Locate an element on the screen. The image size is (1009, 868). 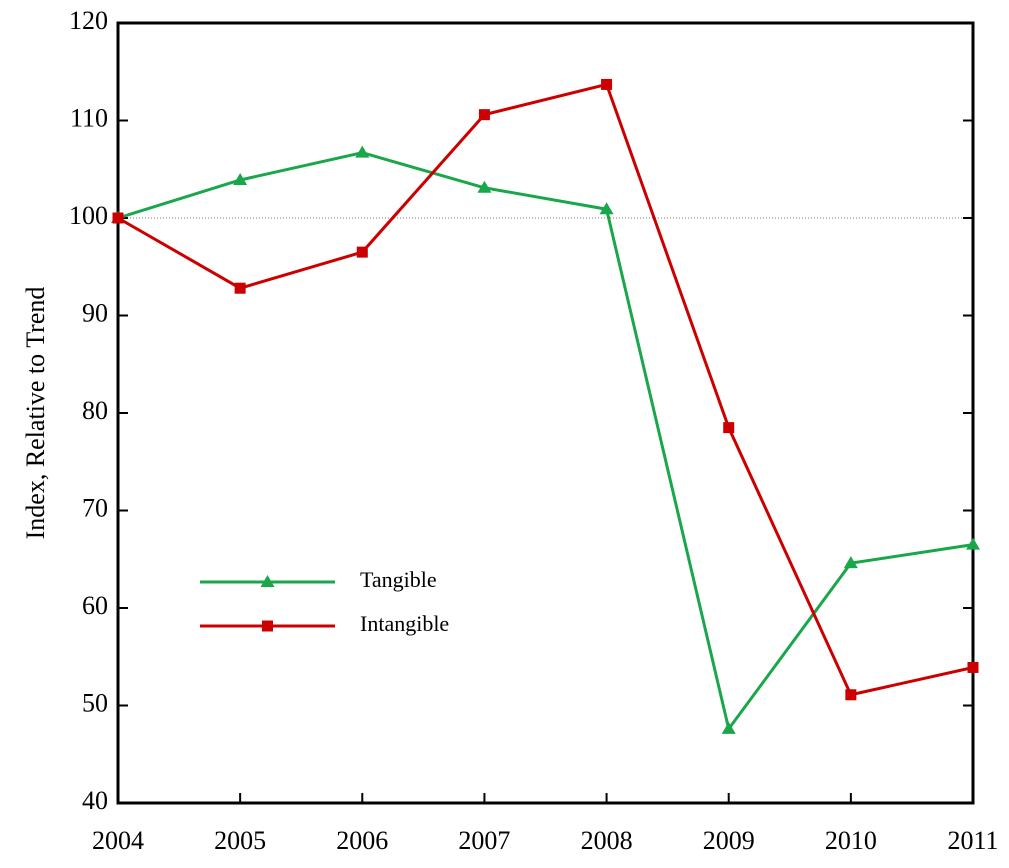
x-tick-label: 2006 is located at coordinates (362, 840).